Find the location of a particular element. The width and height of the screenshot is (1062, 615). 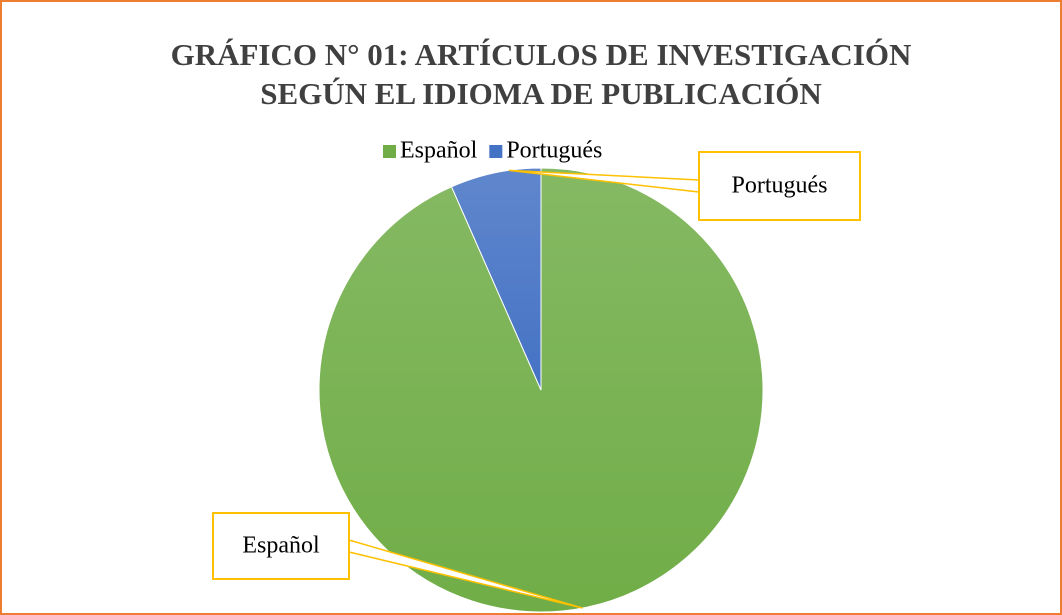

chart-title: SEGÚN EL IDIOMA DE PUBLICACIÓN is located at coordinates (541, 93).